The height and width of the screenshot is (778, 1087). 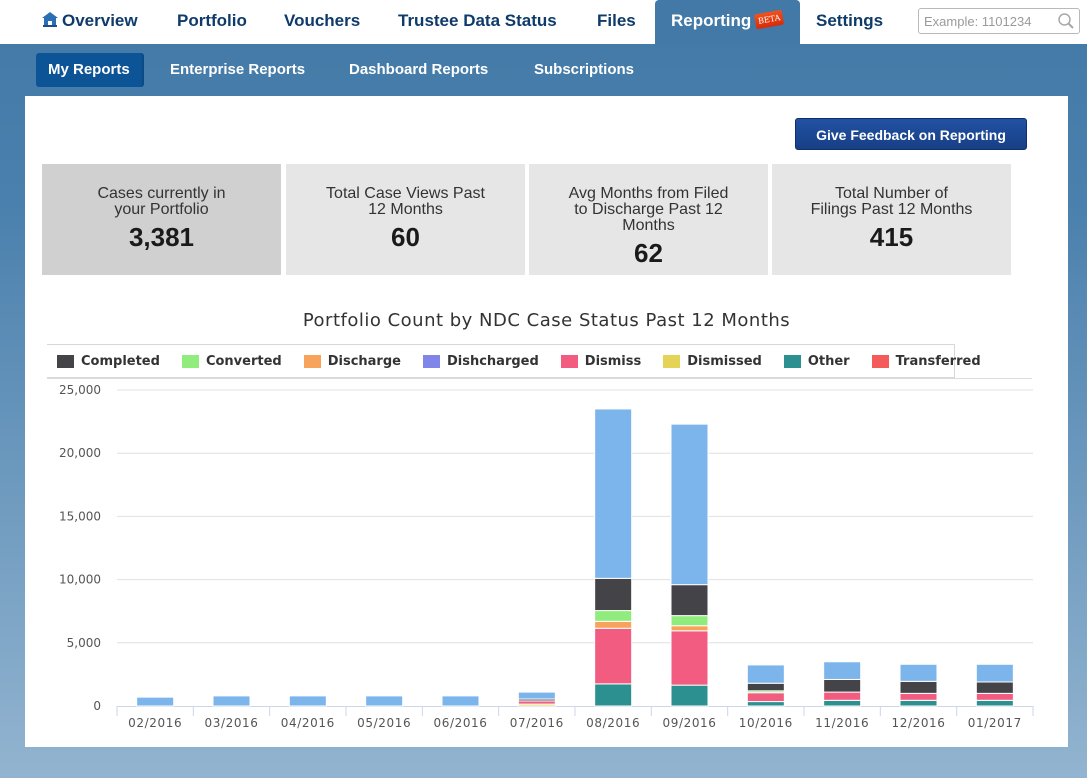 I want to click on stat-tile-cases-in-portfolio: Cases currently in your Portfolio 3,381, so click(x=161, y=219).